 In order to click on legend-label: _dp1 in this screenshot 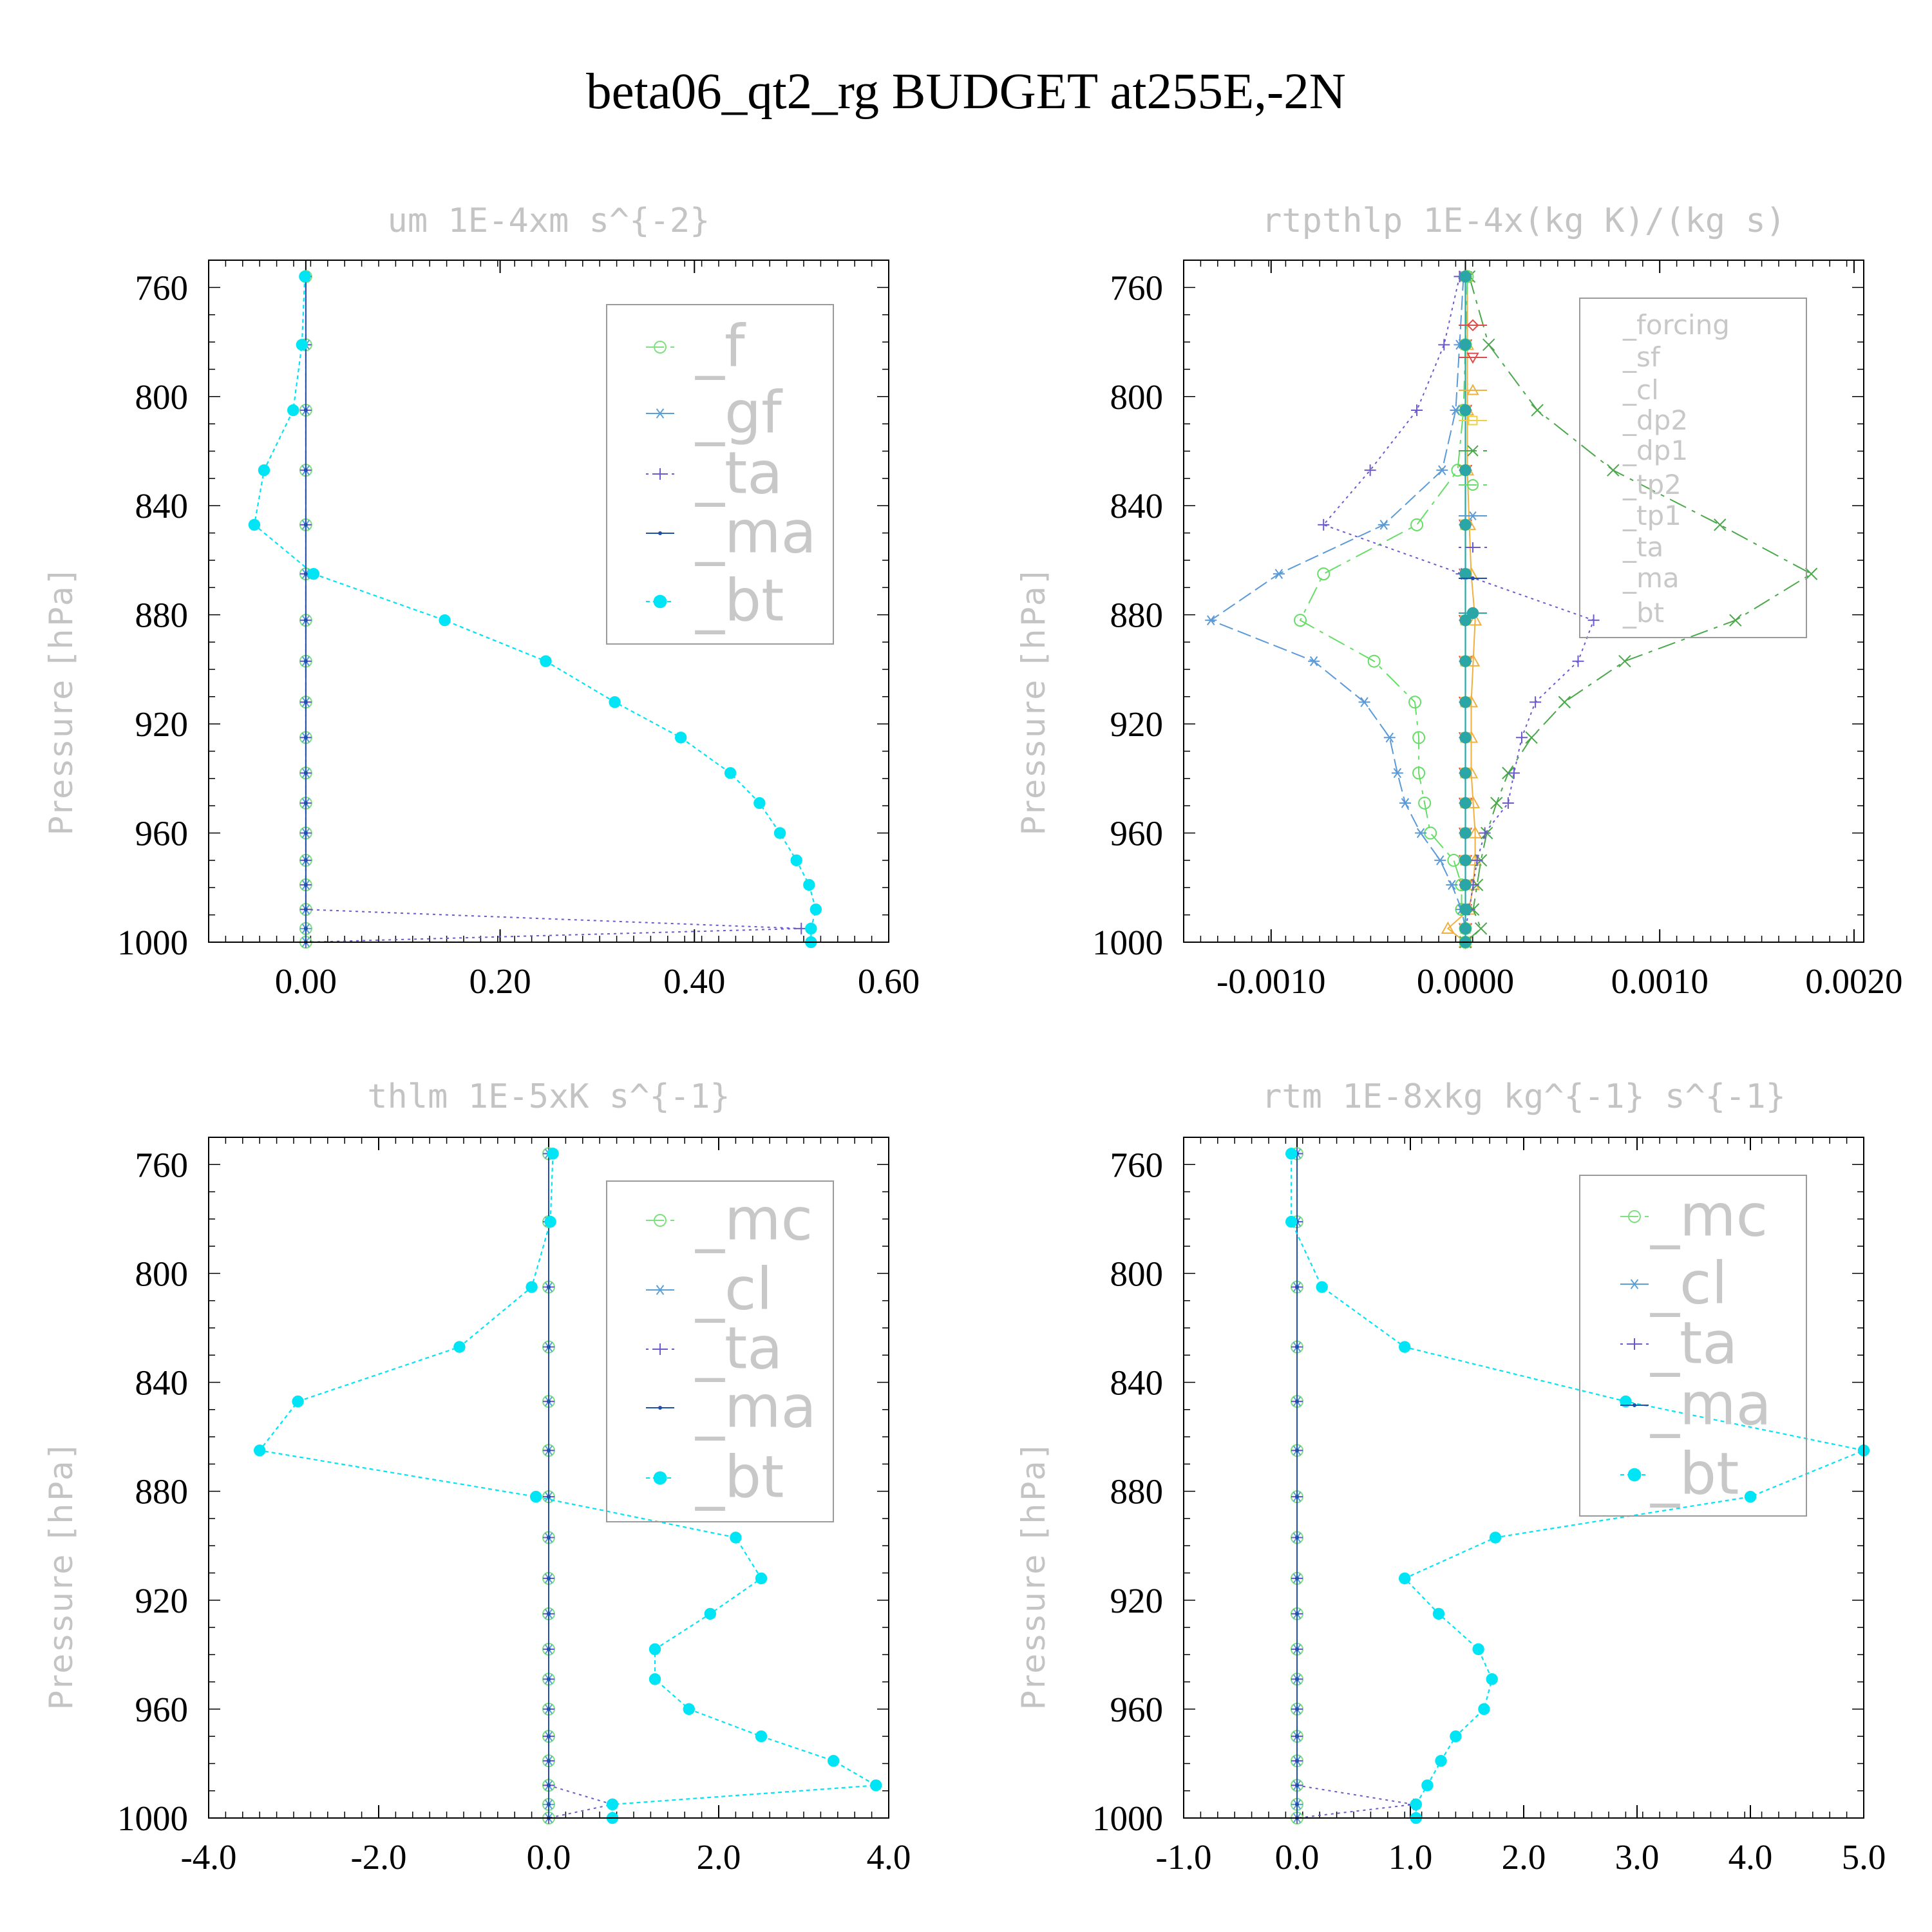, I will do `click(1655, 450)`.